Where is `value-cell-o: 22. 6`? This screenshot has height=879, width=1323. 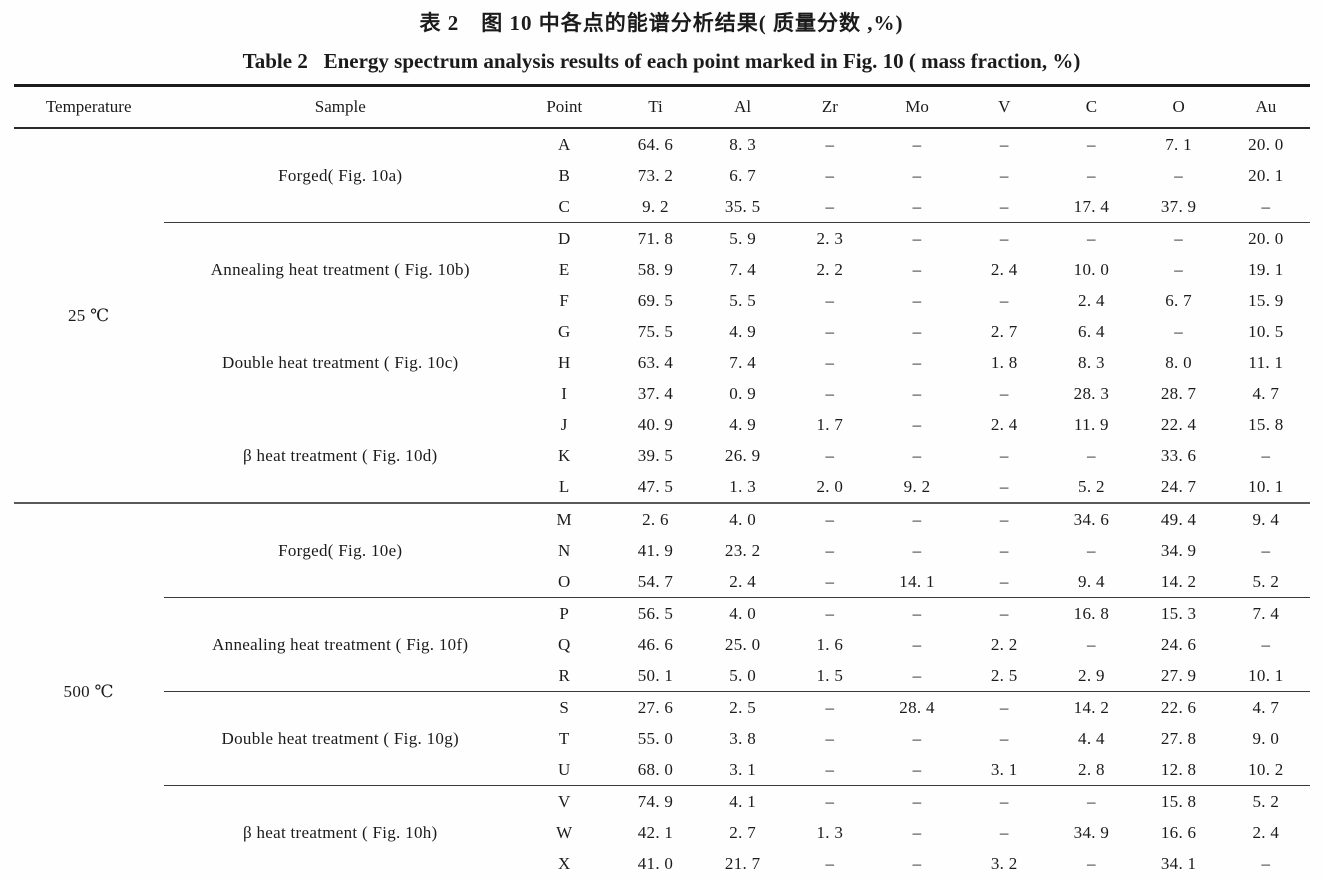
value-cell-o: 22. 6 is located at coordinates (1179, 707).